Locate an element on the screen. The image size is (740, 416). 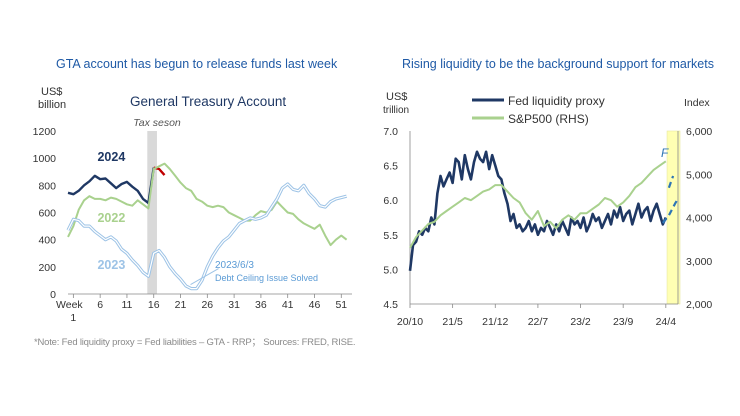
right-ylabel-unit: US$ is located at coordinates (396, 97).